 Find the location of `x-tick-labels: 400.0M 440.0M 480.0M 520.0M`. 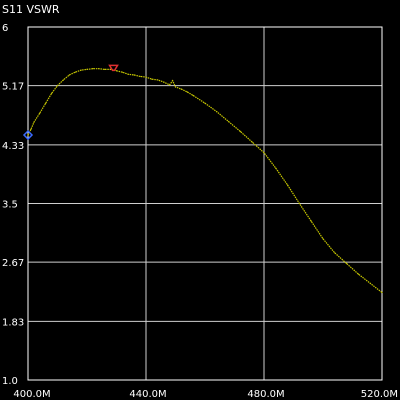

x-tick-labels: 400.0M 440.0M 480.0M 520.0M is located at coordinates (205, 394).